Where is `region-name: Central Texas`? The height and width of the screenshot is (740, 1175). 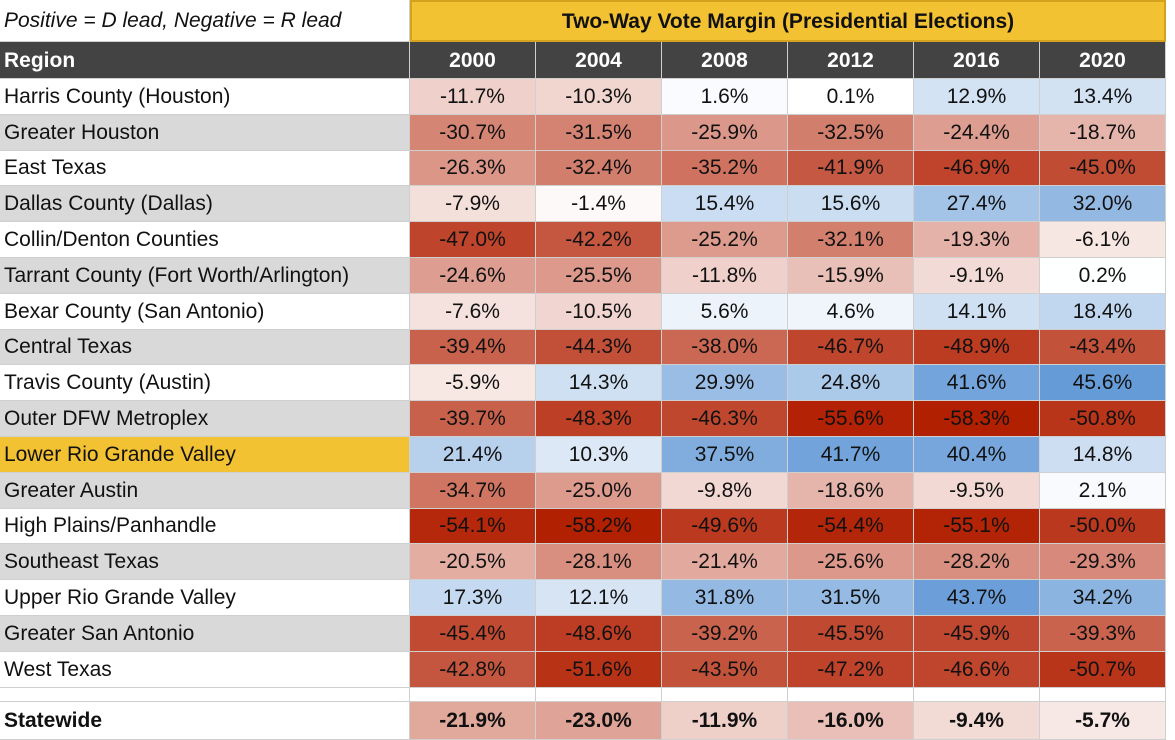
region-name: Central Texas is located at coordinates (205, 347).